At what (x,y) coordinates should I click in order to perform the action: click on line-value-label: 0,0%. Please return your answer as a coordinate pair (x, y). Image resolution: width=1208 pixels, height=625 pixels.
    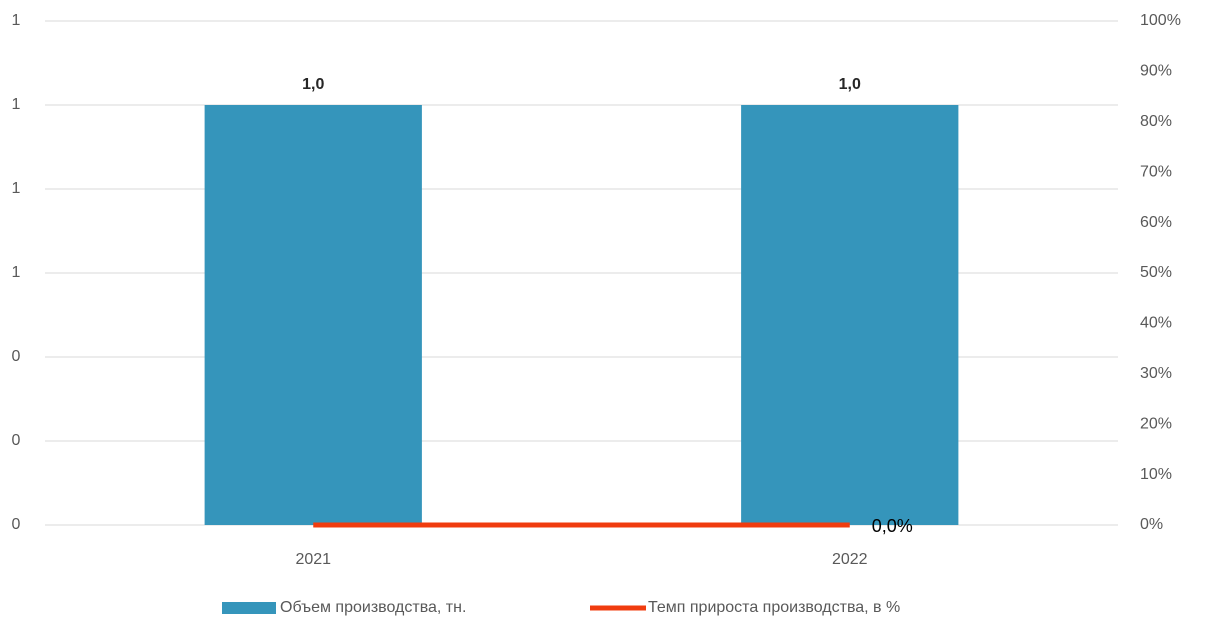
    Looking at the image, I should click on (892, 526).